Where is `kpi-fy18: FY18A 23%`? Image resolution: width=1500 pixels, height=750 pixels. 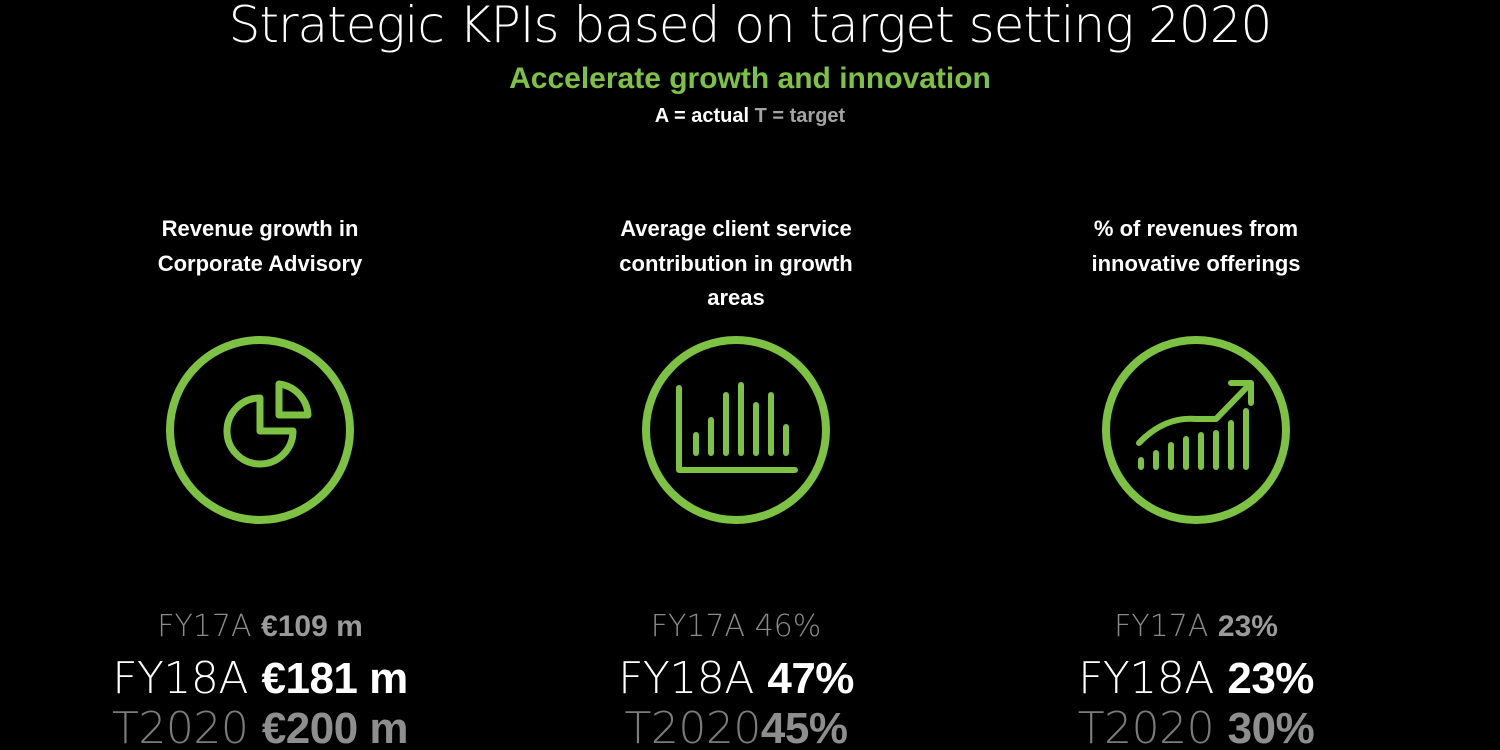
kpi-fy18: FY18A 23% is located at coordinates (1196, 678).